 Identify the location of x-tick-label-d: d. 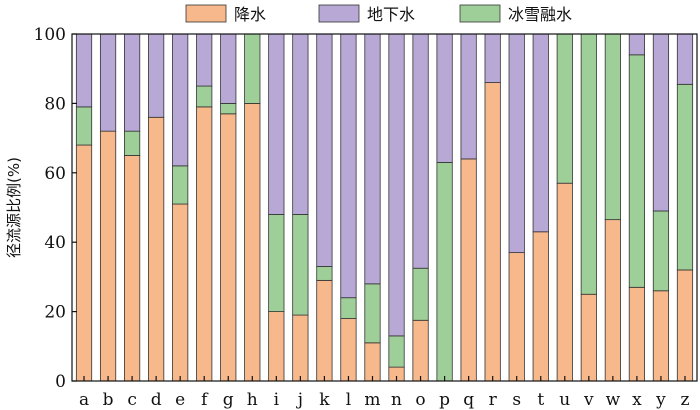
(156, 400).